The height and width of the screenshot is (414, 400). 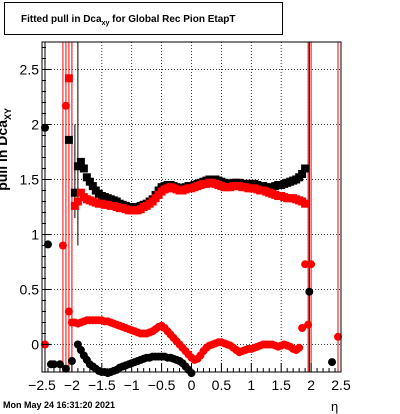 What do you see at coordinates (172, 19) in the screenshot?
I see `chart-title-rest: for Global Rec Pion EtapT` at bounding box center [172, 19].